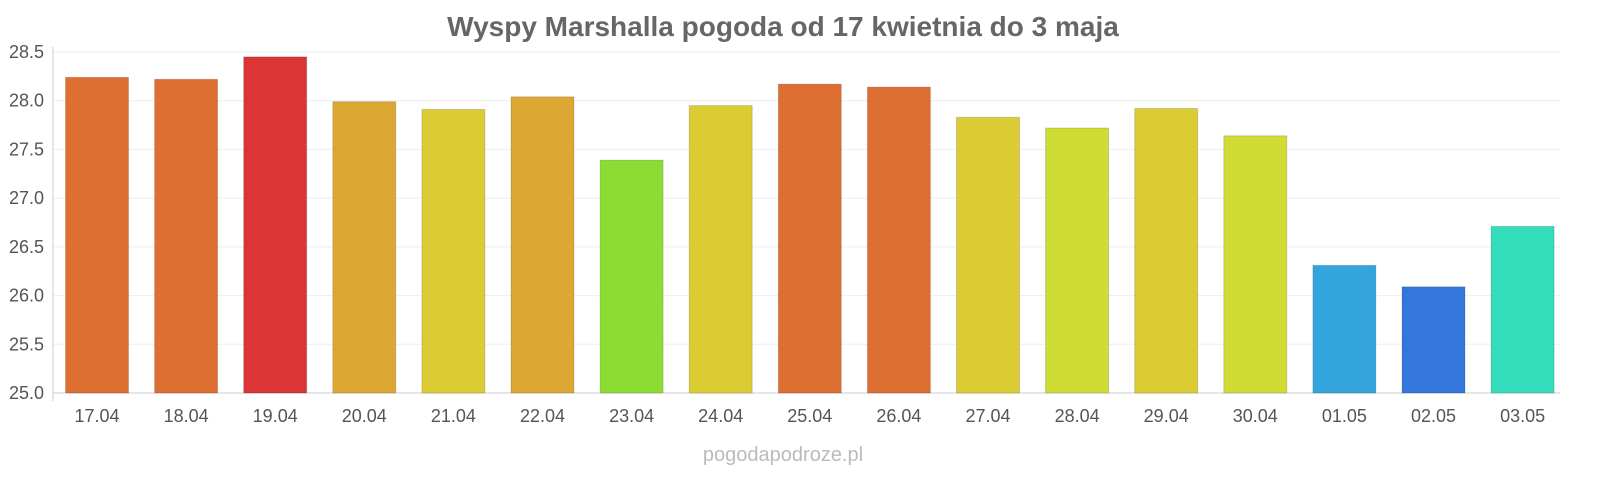  What do you see at coordinates (809, 416) in the screenshot?
I see `x-tick-label: 25.04` at bounding box center [809, 416].